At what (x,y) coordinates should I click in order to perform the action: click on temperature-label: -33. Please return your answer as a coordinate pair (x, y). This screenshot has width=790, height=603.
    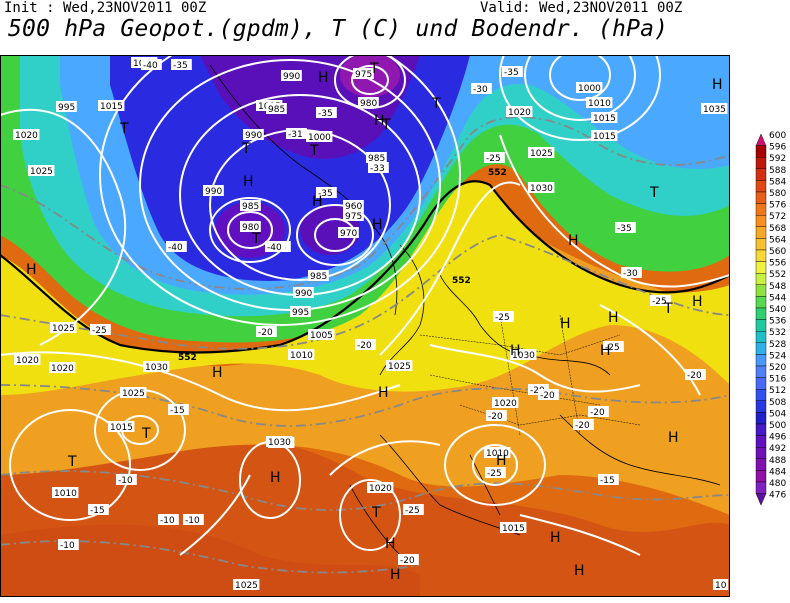
    Looking at the image, I should click on (378, 168).